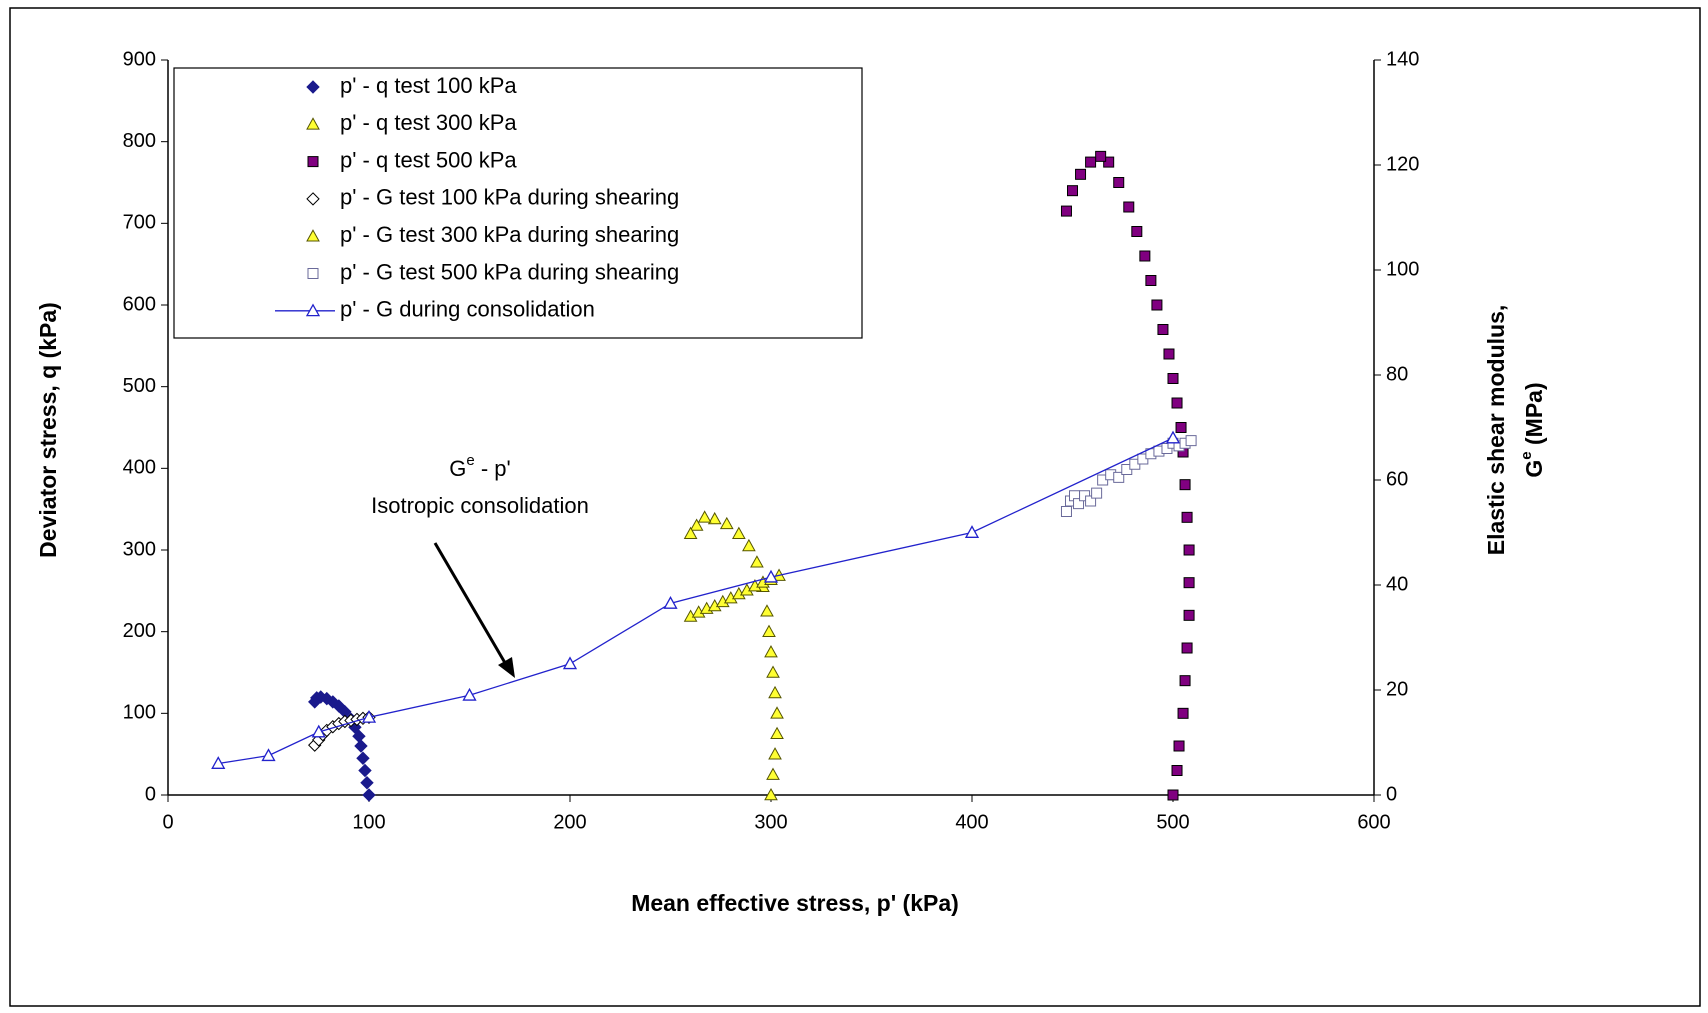 The width and height of the screenshot is (1708, 1013). What do you see at coordinates (1532, 429) in the screenshot?
I see `y2-axis-title: Ge (MPa)` at bounding box center [1532, 429].